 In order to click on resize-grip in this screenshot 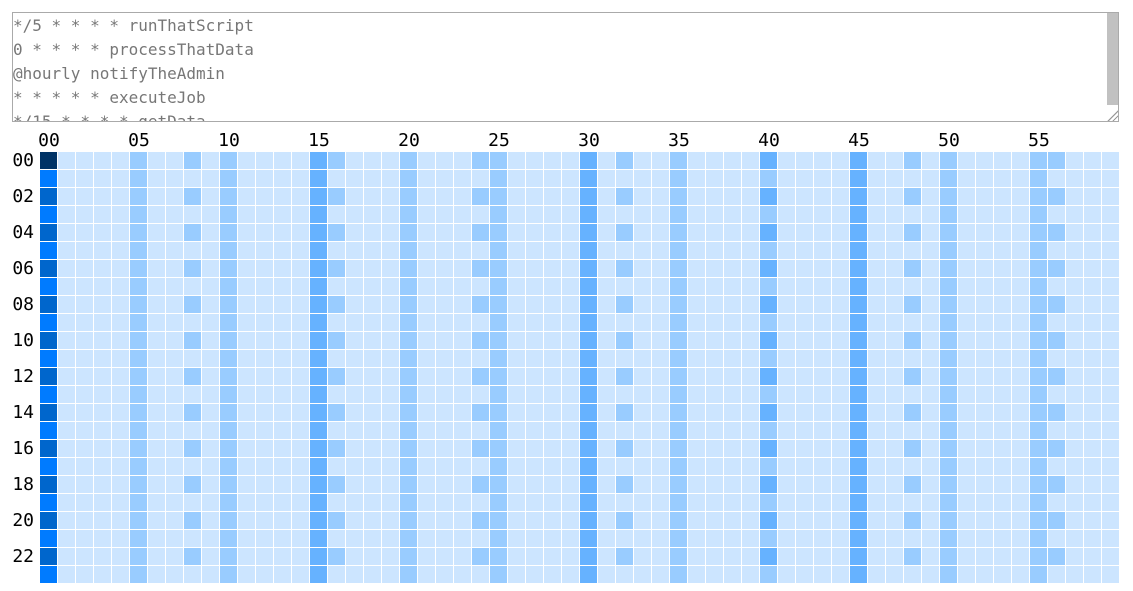, I will do `click(1112, 115)`.